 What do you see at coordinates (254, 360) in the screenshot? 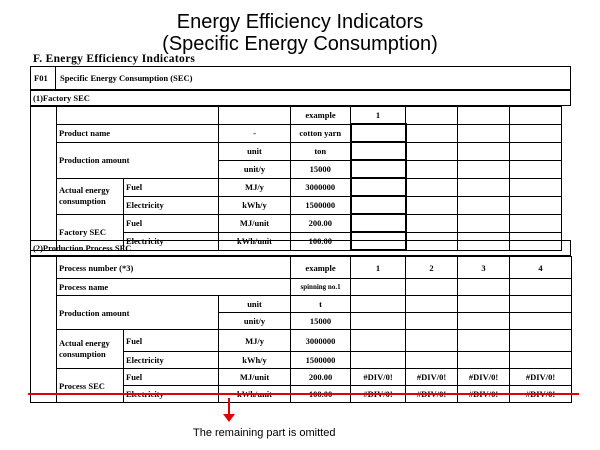
I see `process-elec-unit: kWh/y` at bounding box center [254, 360].